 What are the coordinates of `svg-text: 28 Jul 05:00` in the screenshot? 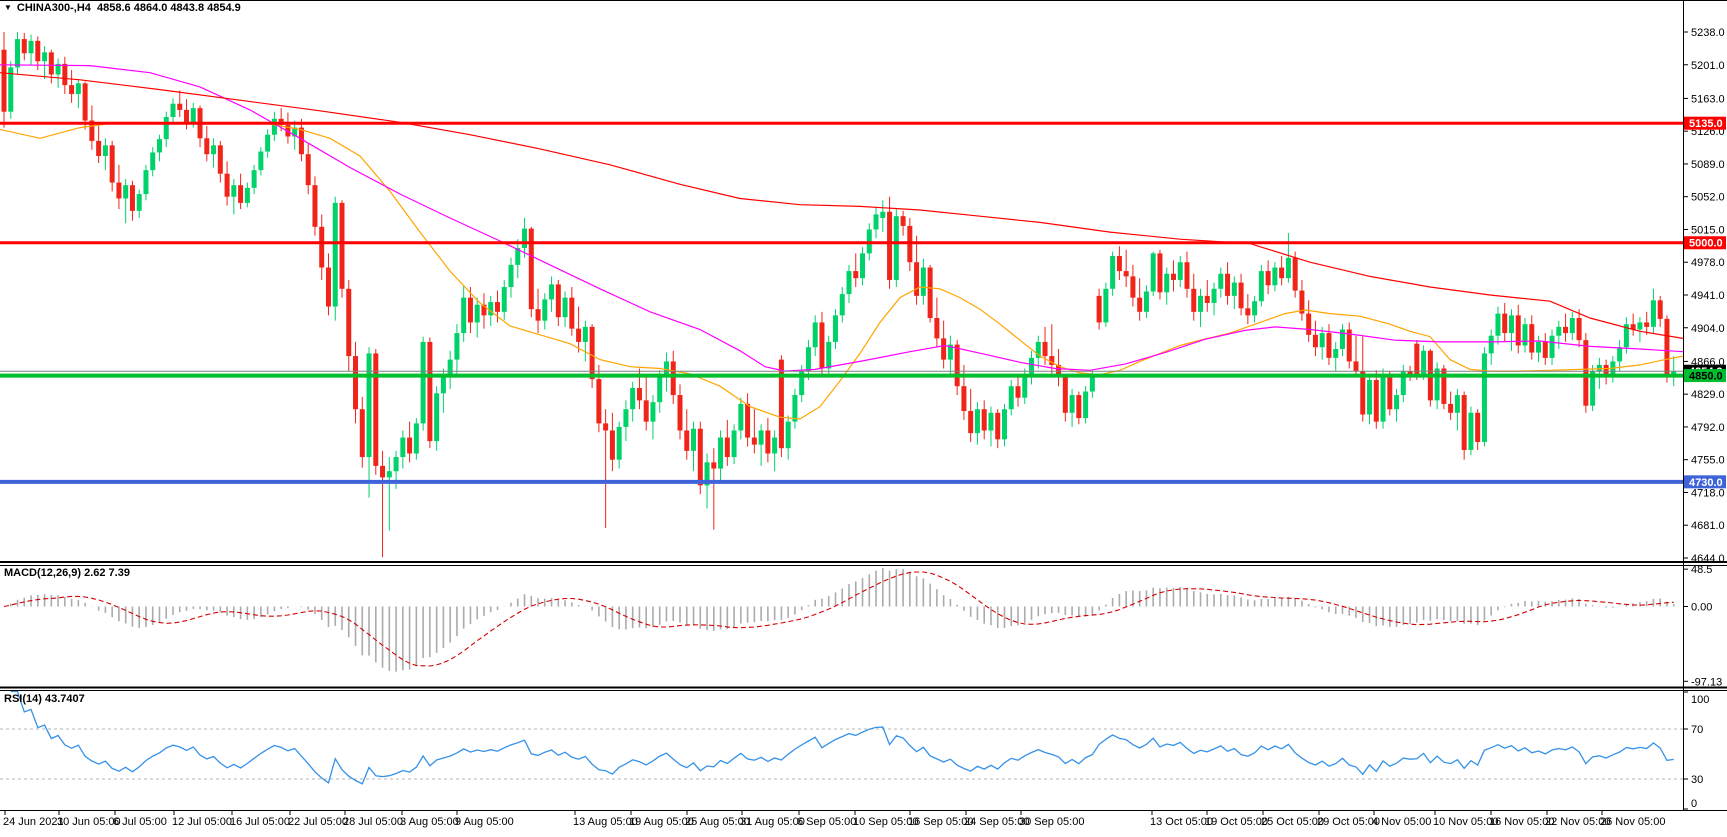 It's located at (373, 822).